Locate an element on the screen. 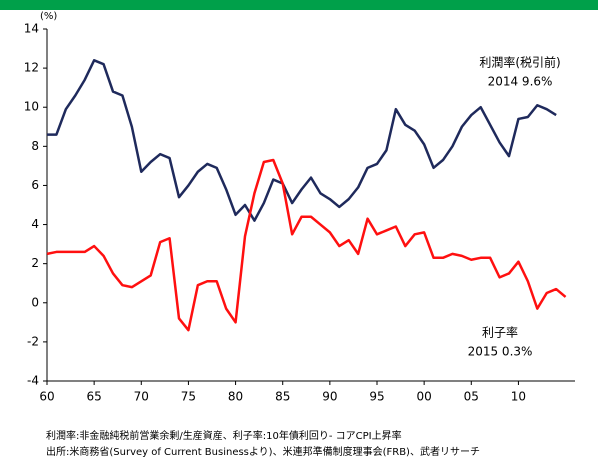  annotation: 利子率 is located at coordinates (500, 332).